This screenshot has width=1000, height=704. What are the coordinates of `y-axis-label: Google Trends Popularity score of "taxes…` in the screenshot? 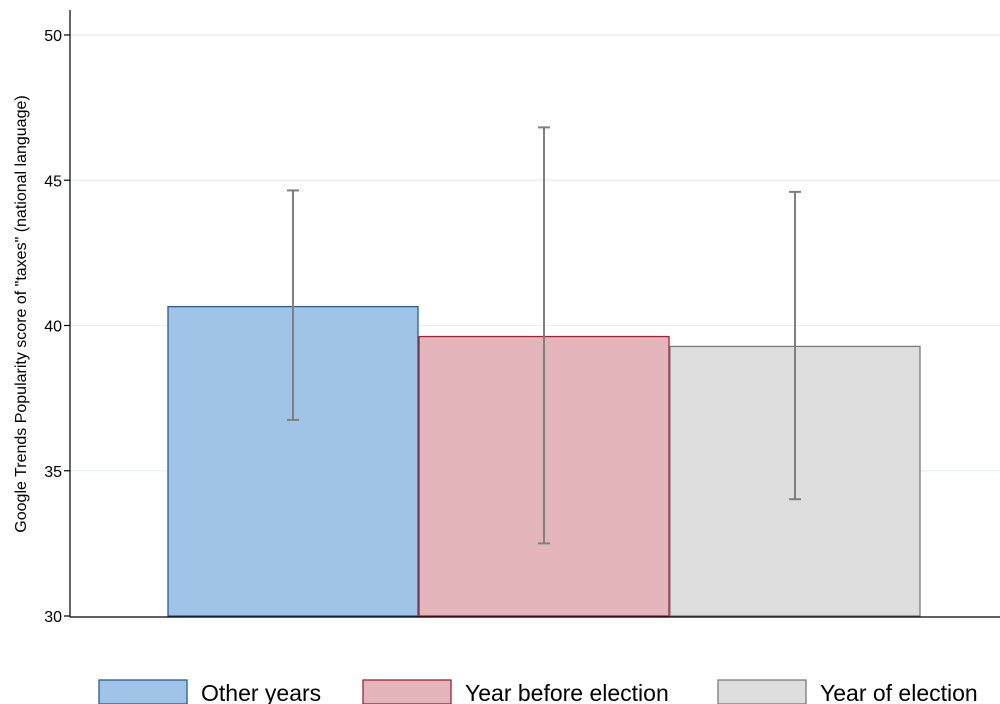 It's located at (21, 313).